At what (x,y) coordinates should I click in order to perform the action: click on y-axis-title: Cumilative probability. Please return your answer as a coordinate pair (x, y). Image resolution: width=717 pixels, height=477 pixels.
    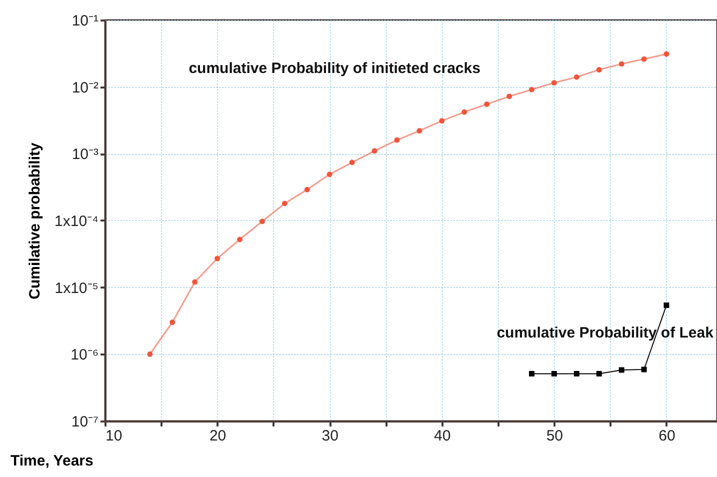
    Looking at the image, I should click on (35, 221).